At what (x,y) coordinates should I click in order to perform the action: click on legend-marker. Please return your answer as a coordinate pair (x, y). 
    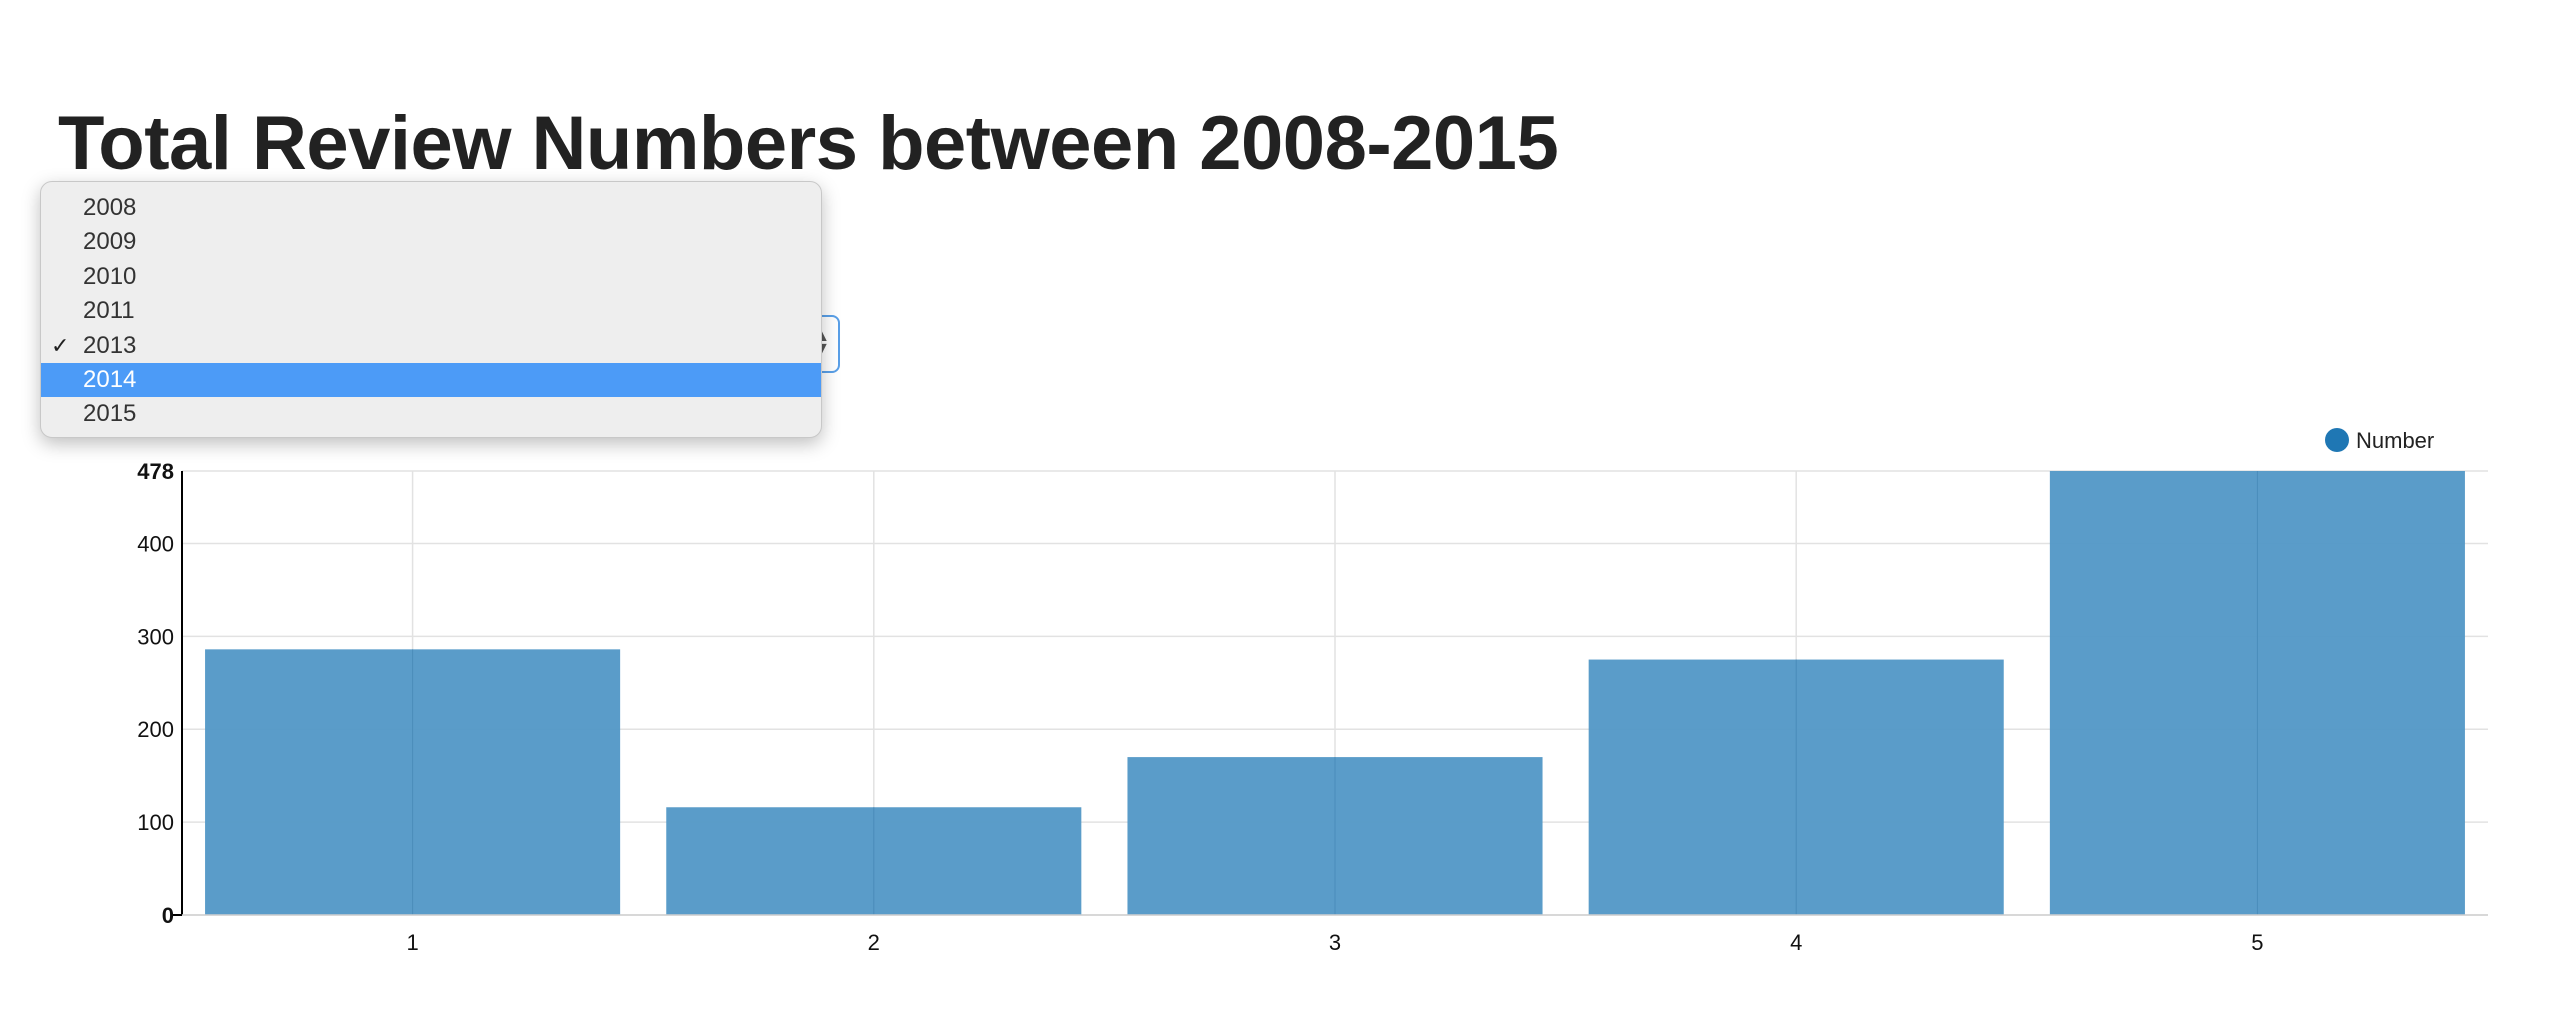
    Looking at the image, I should click on (2337, 440).